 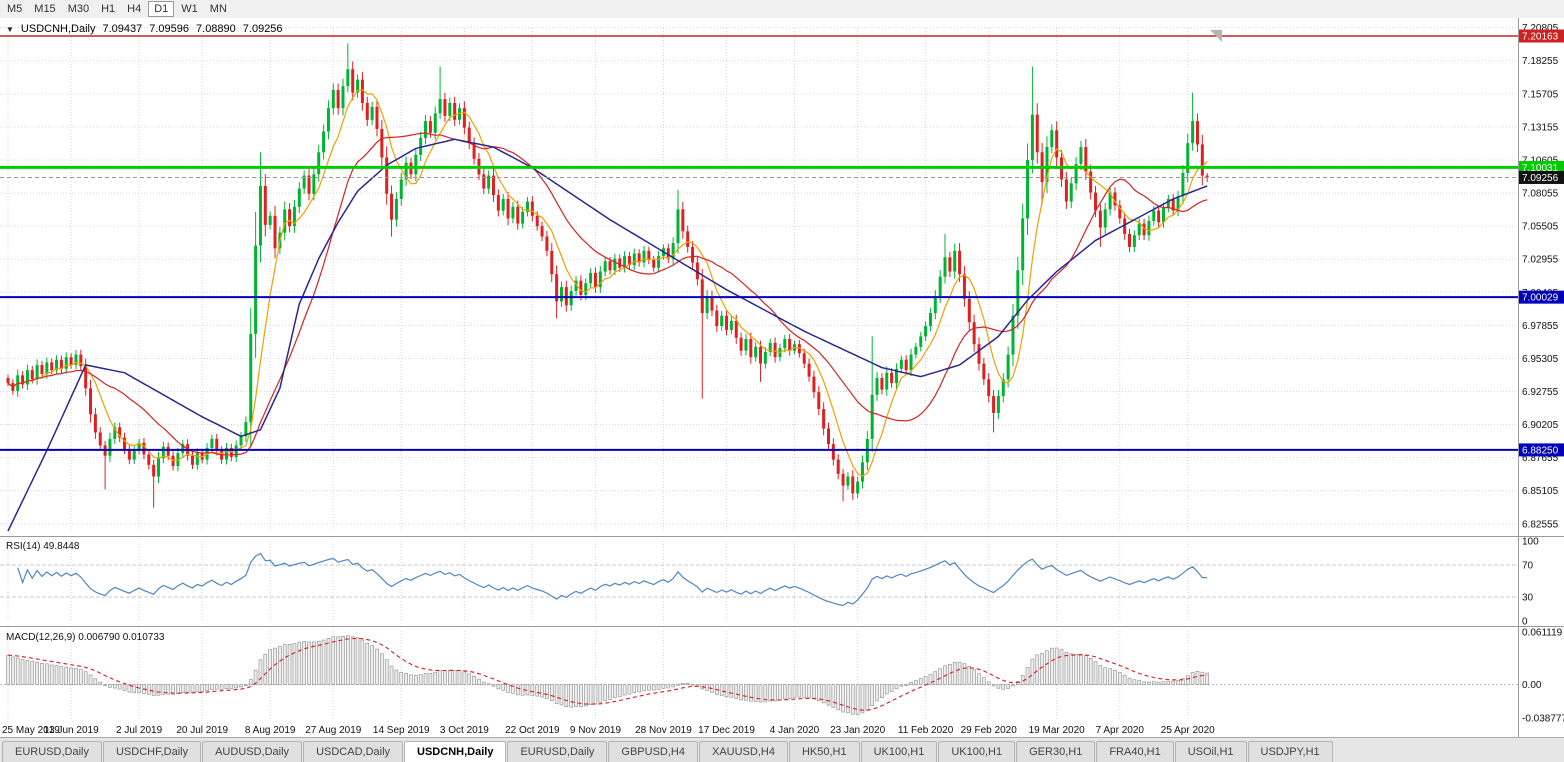 I want to click on svg-text: 4 Jan 2020, so click(x=795, y=730).